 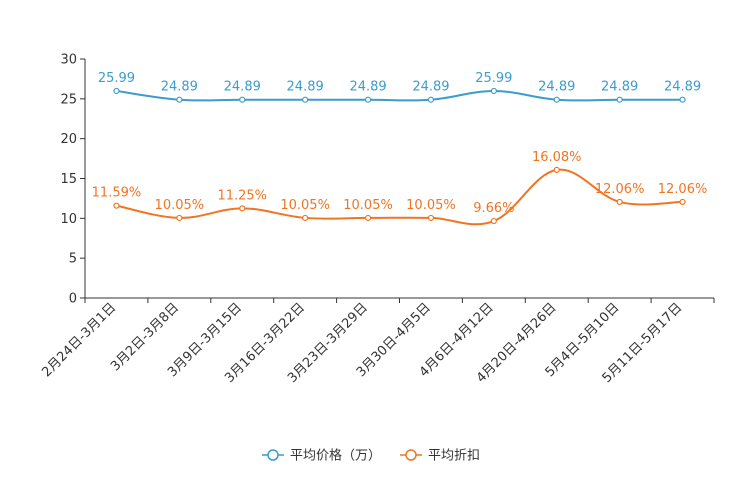 What do you see at coordinates (117, 193) in the screenshot?
I see `data-label: 11.59%` at bounding box center [117, 193].